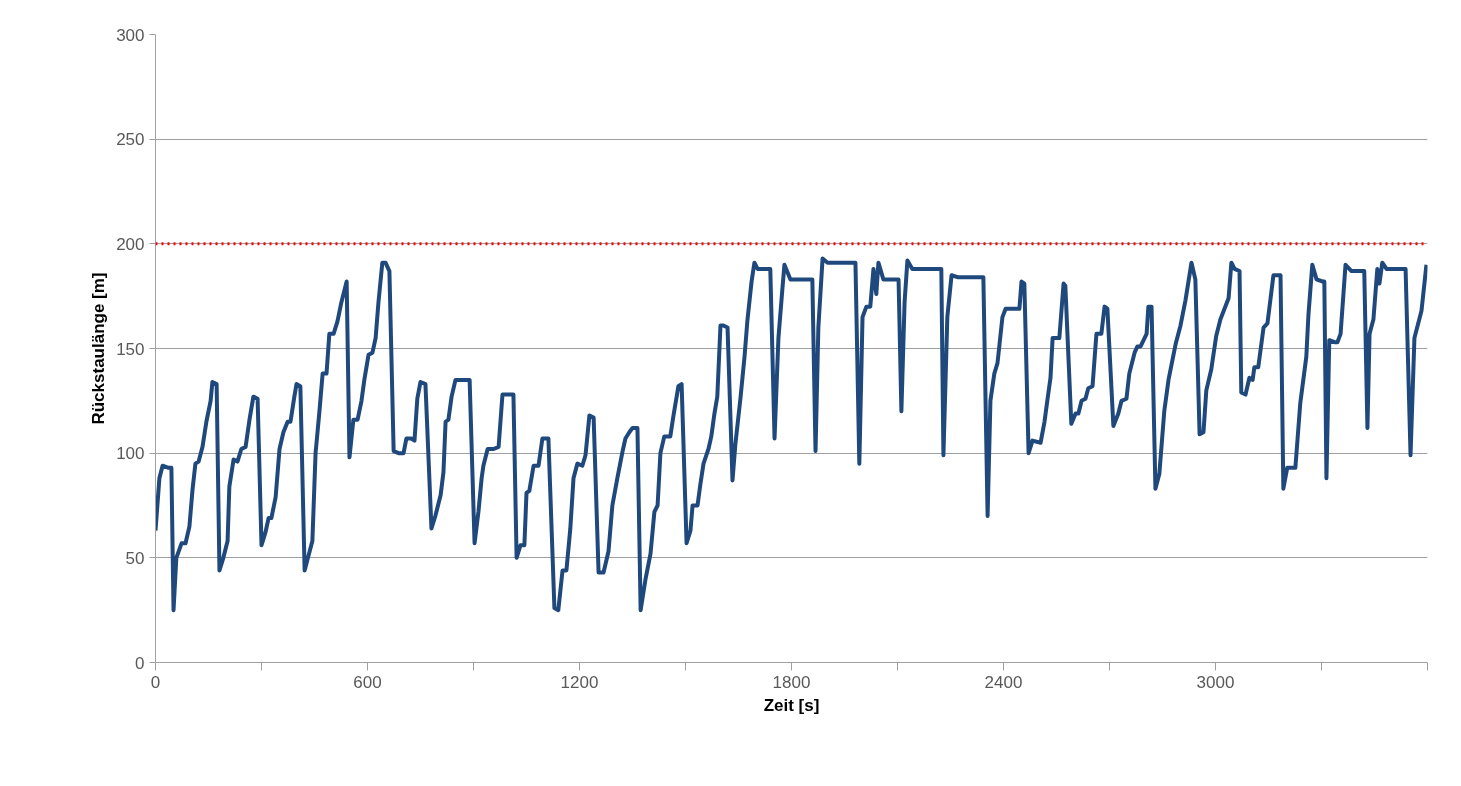  Describe the element at coordinates (130, 454) in the screenshot. I see `y-tick-label: 100` at that location.